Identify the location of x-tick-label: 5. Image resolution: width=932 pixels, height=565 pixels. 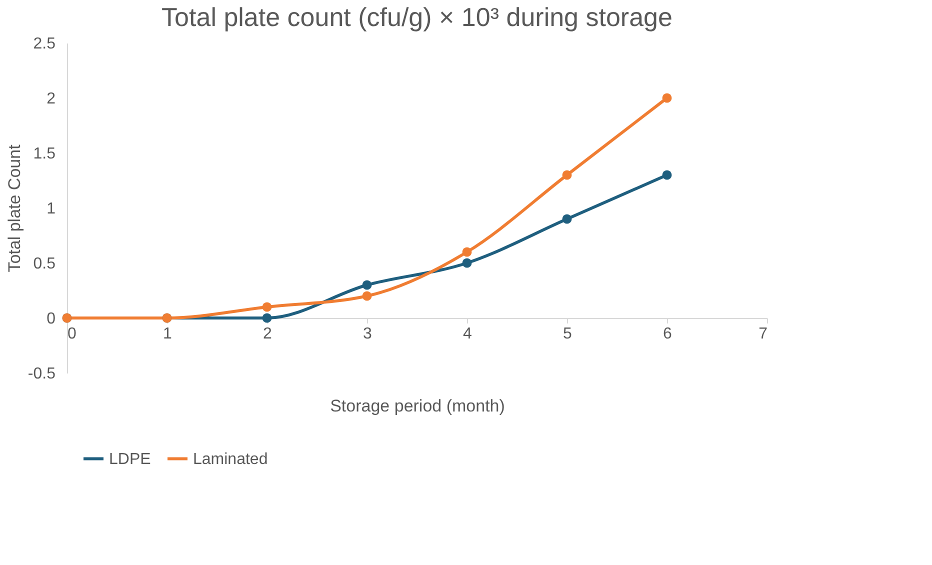
(567, 334).